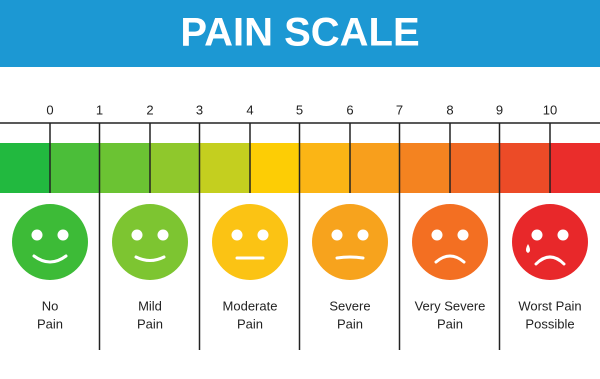 This screenshot has height=379, width=600. I want to click on face-label: No, so click(50, 305).